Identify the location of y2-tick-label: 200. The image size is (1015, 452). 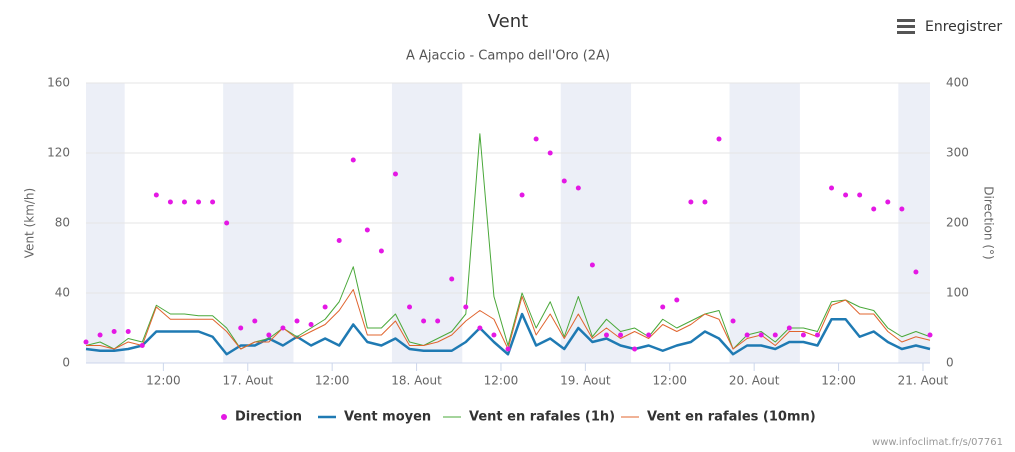
(957, 223).